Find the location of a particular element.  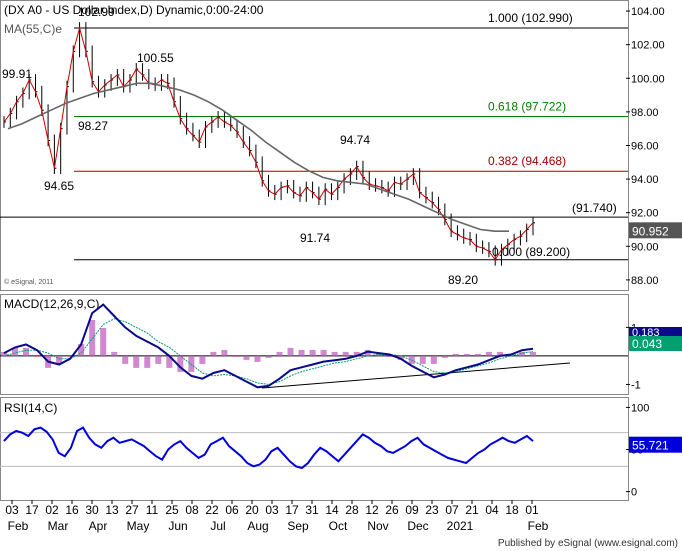

fib-label: 0.000 (89.200) is located at coordinates (531, 252).